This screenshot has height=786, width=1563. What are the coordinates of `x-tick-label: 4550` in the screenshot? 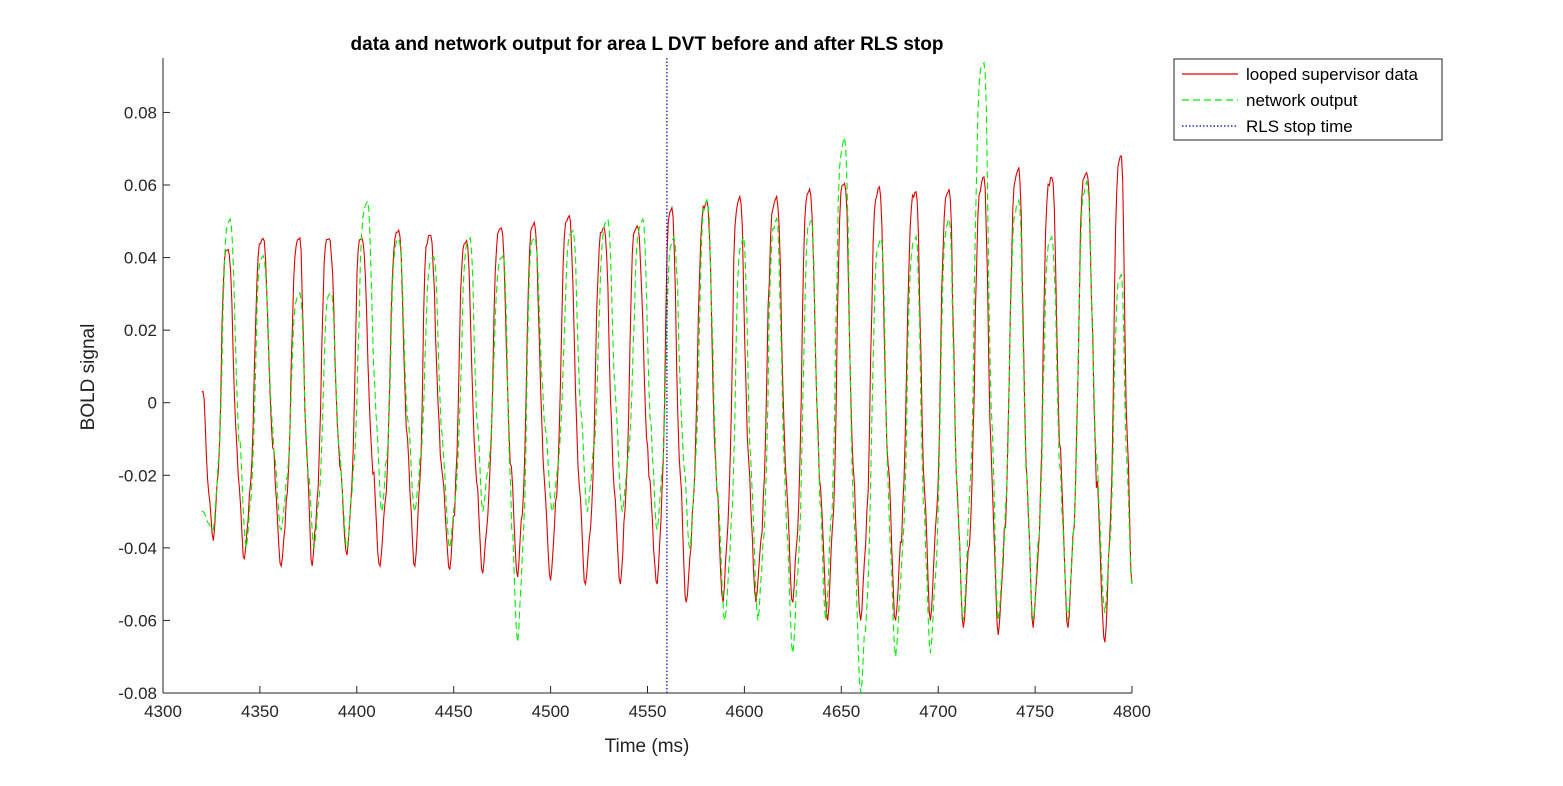 It's located at (648, 711).